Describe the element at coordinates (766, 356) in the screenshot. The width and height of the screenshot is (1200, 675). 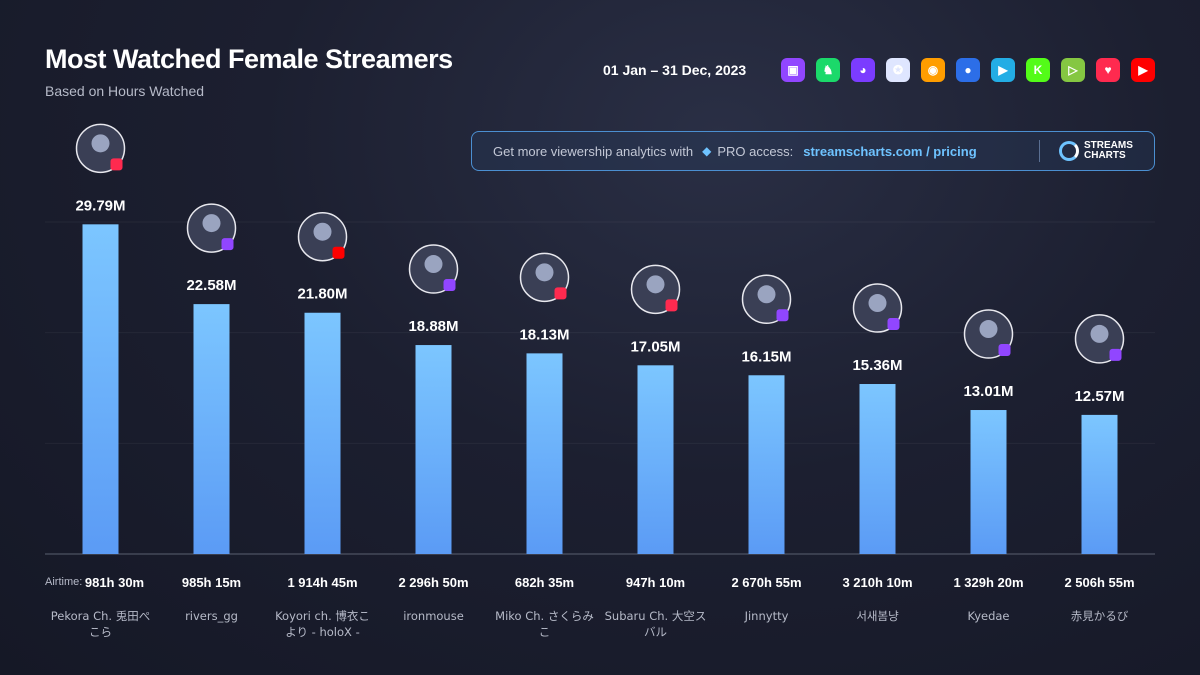
I see `value-label: 16.15M` at that location.